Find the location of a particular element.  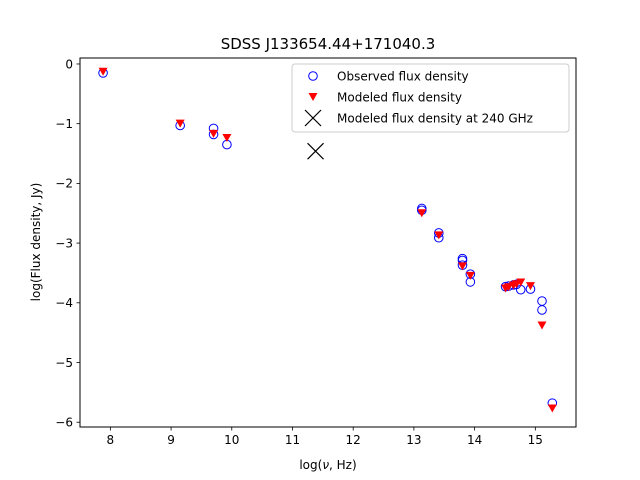

x-axis-label: log(ν, Hz) is located at coordinates (327, 465).